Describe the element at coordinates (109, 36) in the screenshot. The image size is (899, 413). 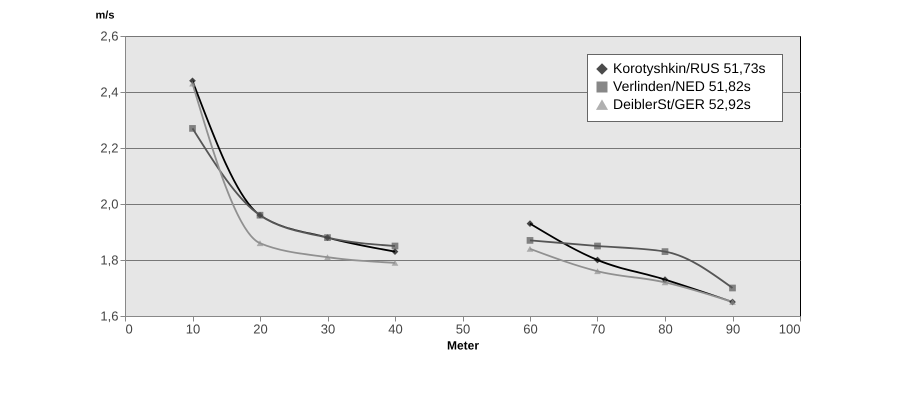
I see `y-tick-label: 2,6` at that location.